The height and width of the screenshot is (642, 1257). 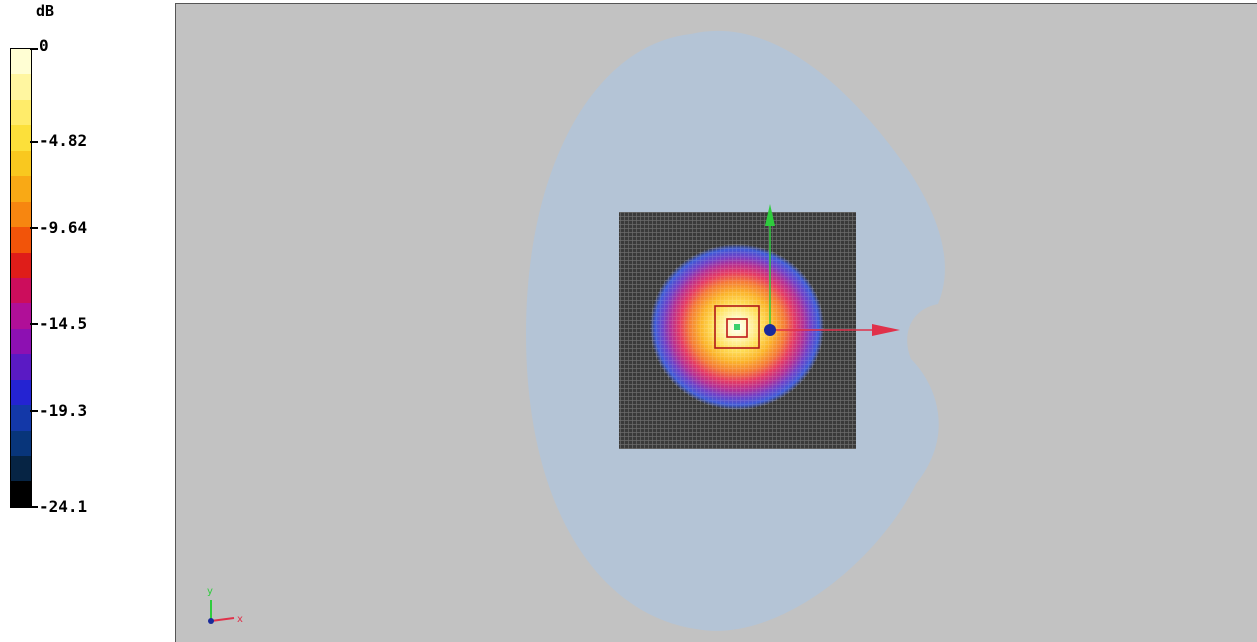 What do you see at coordinates (63, 140) in the screenshot?
I see `legend-tick-label-1: -4.82` at bounding box center [63, 140].